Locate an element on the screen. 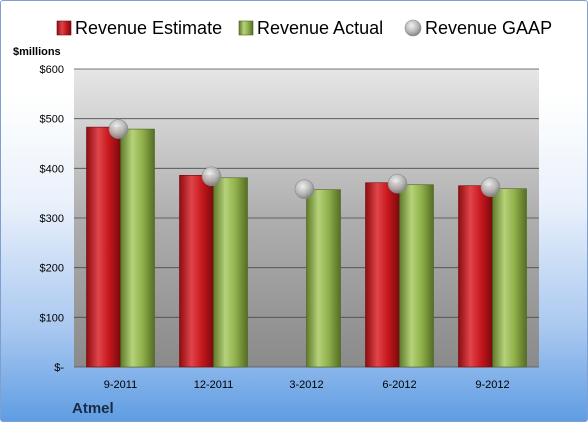 The width and height of the screenshot is (588, 422). bar-revenue-actual-9-2011 is located at coordinates (137, 248).